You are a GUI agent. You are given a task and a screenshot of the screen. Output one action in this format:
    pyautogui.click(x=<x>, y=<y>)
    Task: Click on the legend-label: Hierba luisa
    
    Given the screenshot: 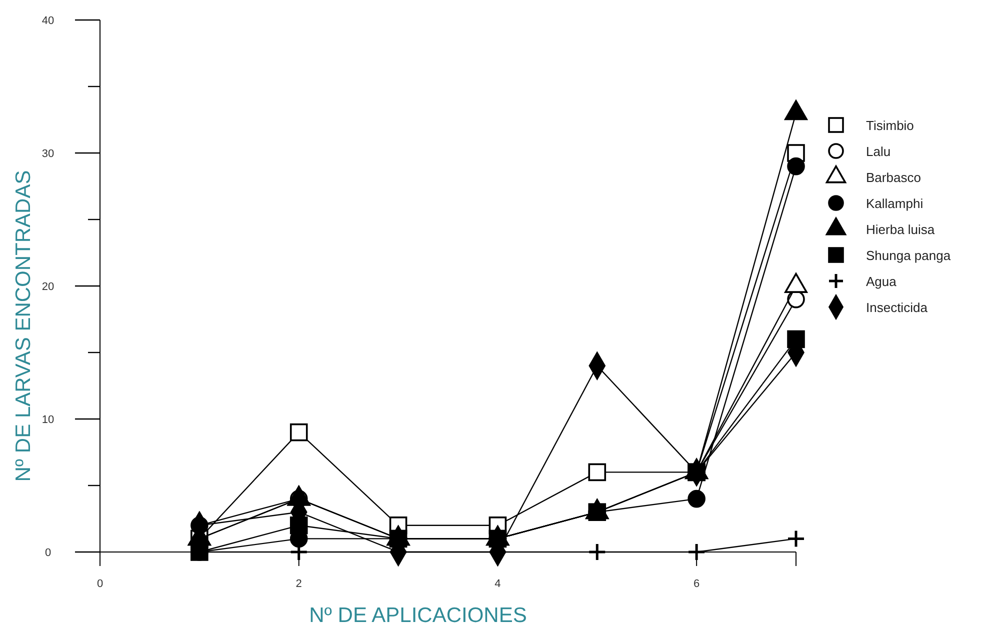 What is the action you would take?
    pyautogui.click(x=901, y=229)
    